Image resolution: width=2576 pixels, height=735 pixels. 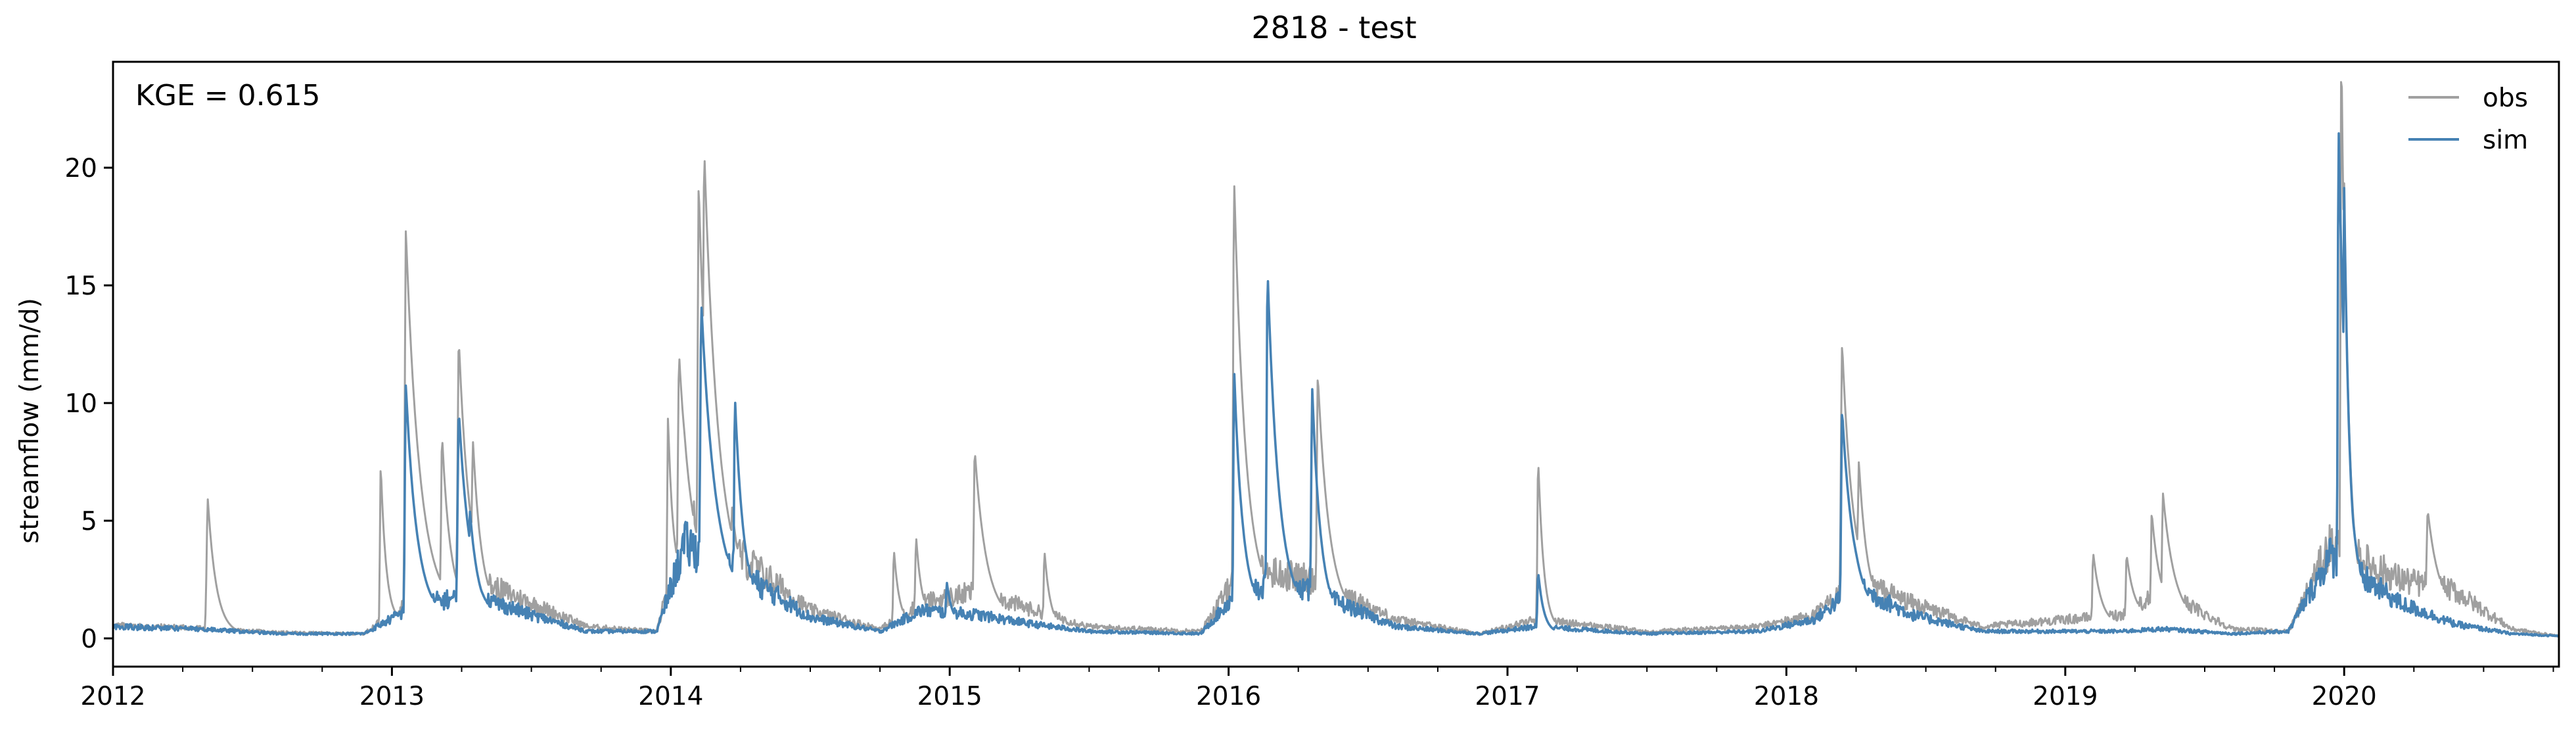 What do you see at coordinates (81, 404) in the screenshot?
I see `y-tick-label: 10` at bounding box center [81, 404].